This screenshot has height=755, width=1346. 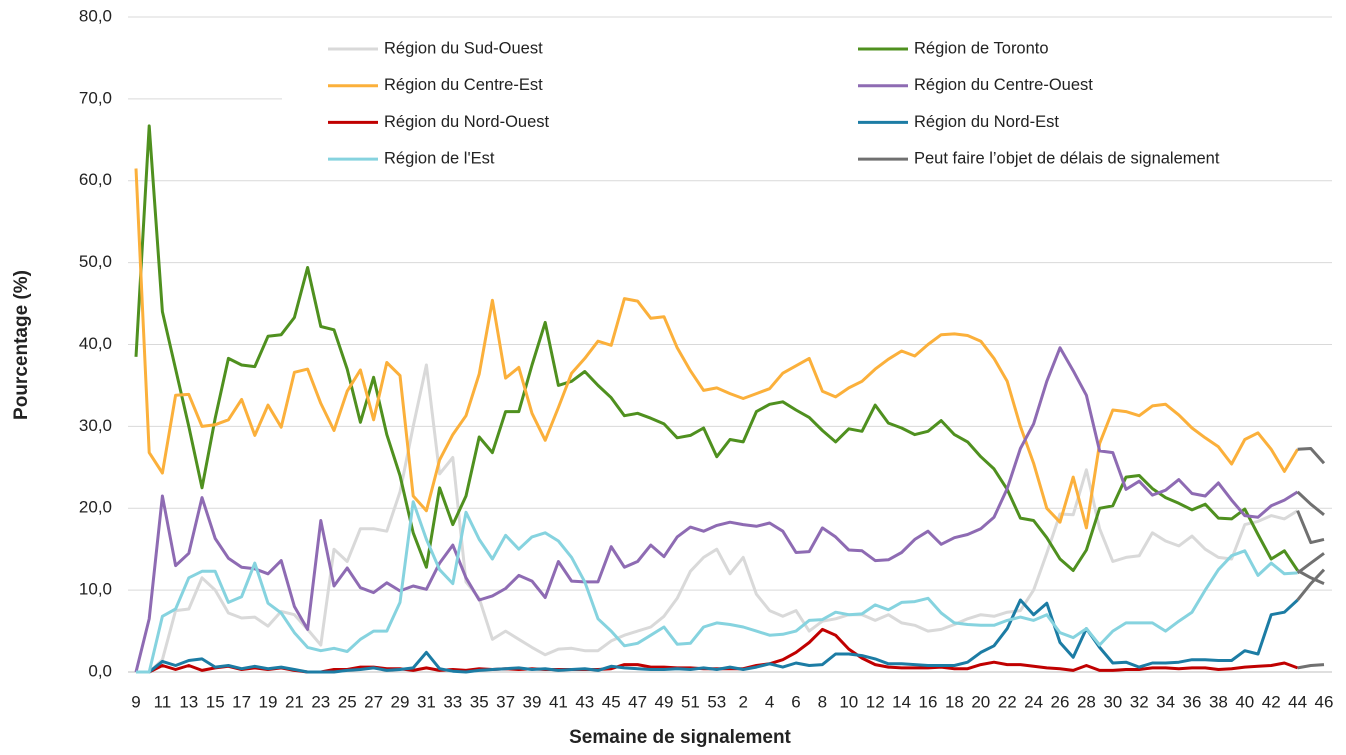 I want to click on x-tick-label: 44, so click(x=1297, y=701).